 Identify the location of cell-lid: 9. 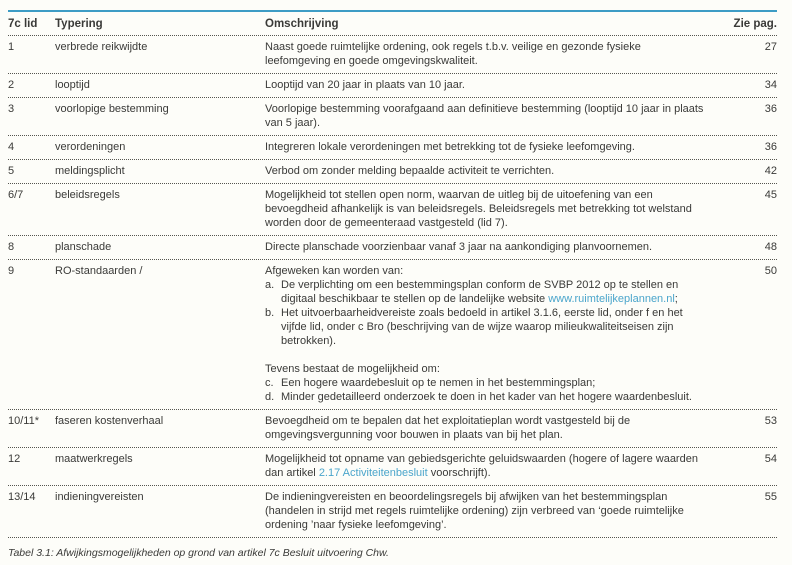
(11, 271).